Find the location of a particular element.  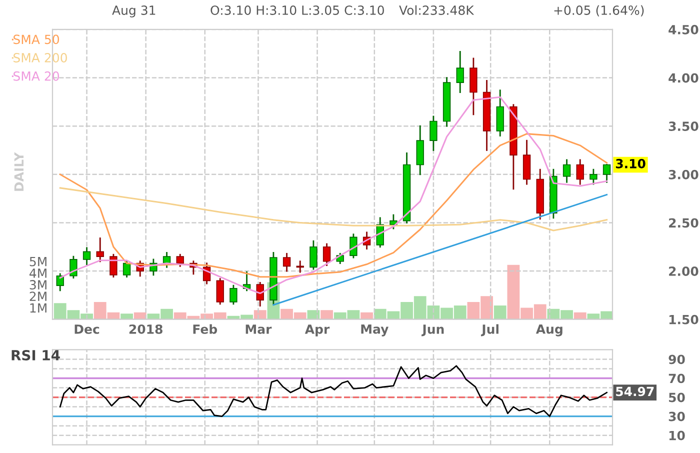

y2-tick-label: 2M is located at coordinates (38, 296).